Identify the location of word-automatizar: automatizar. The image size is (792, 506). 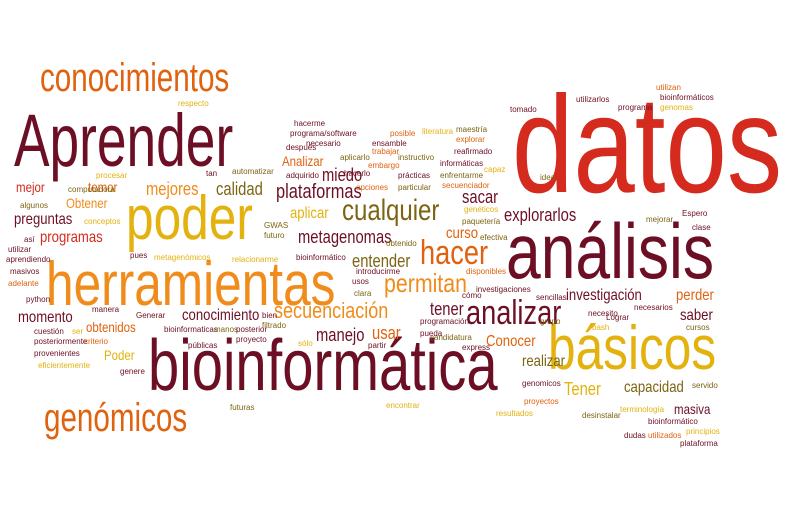
(253, 171).